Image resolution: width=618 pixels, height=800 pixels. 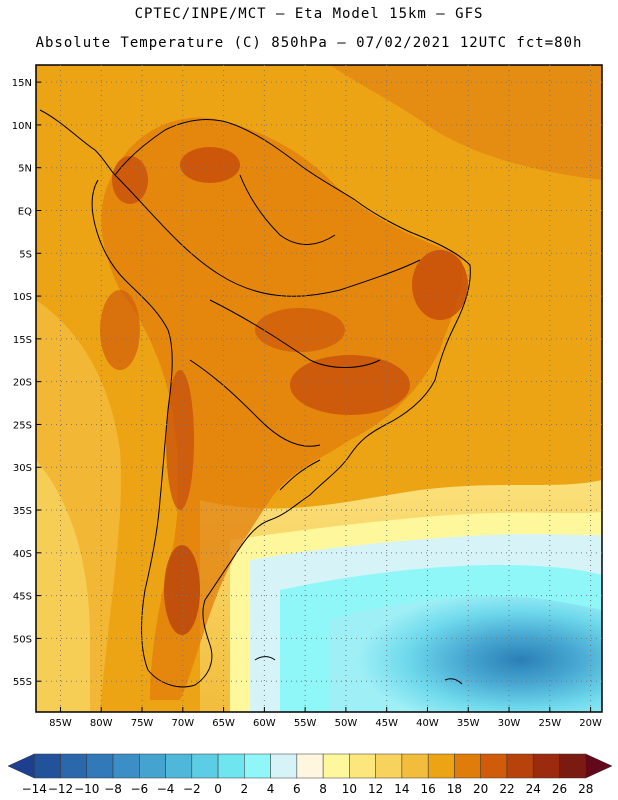 I want to click on lon-label: 45W, so click(x=386, y=723).